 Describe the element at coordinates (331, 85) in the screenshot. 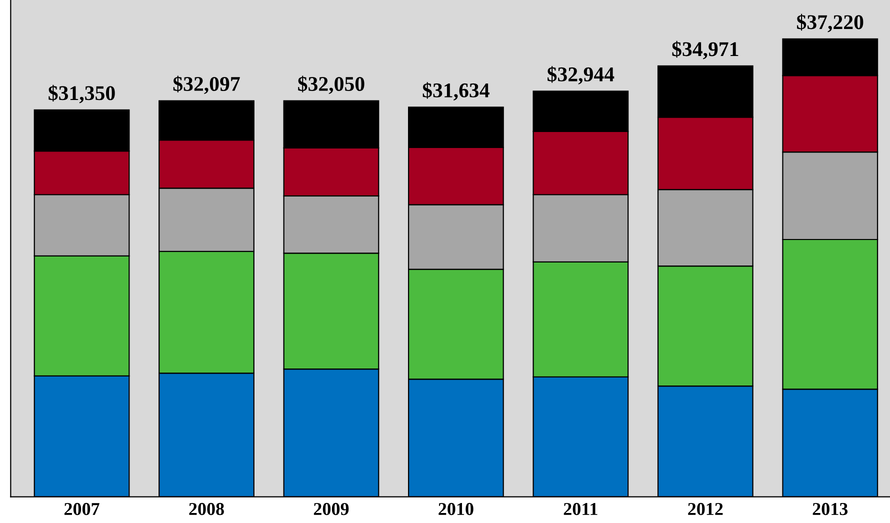

I see `annotation: $32,050` at that location.